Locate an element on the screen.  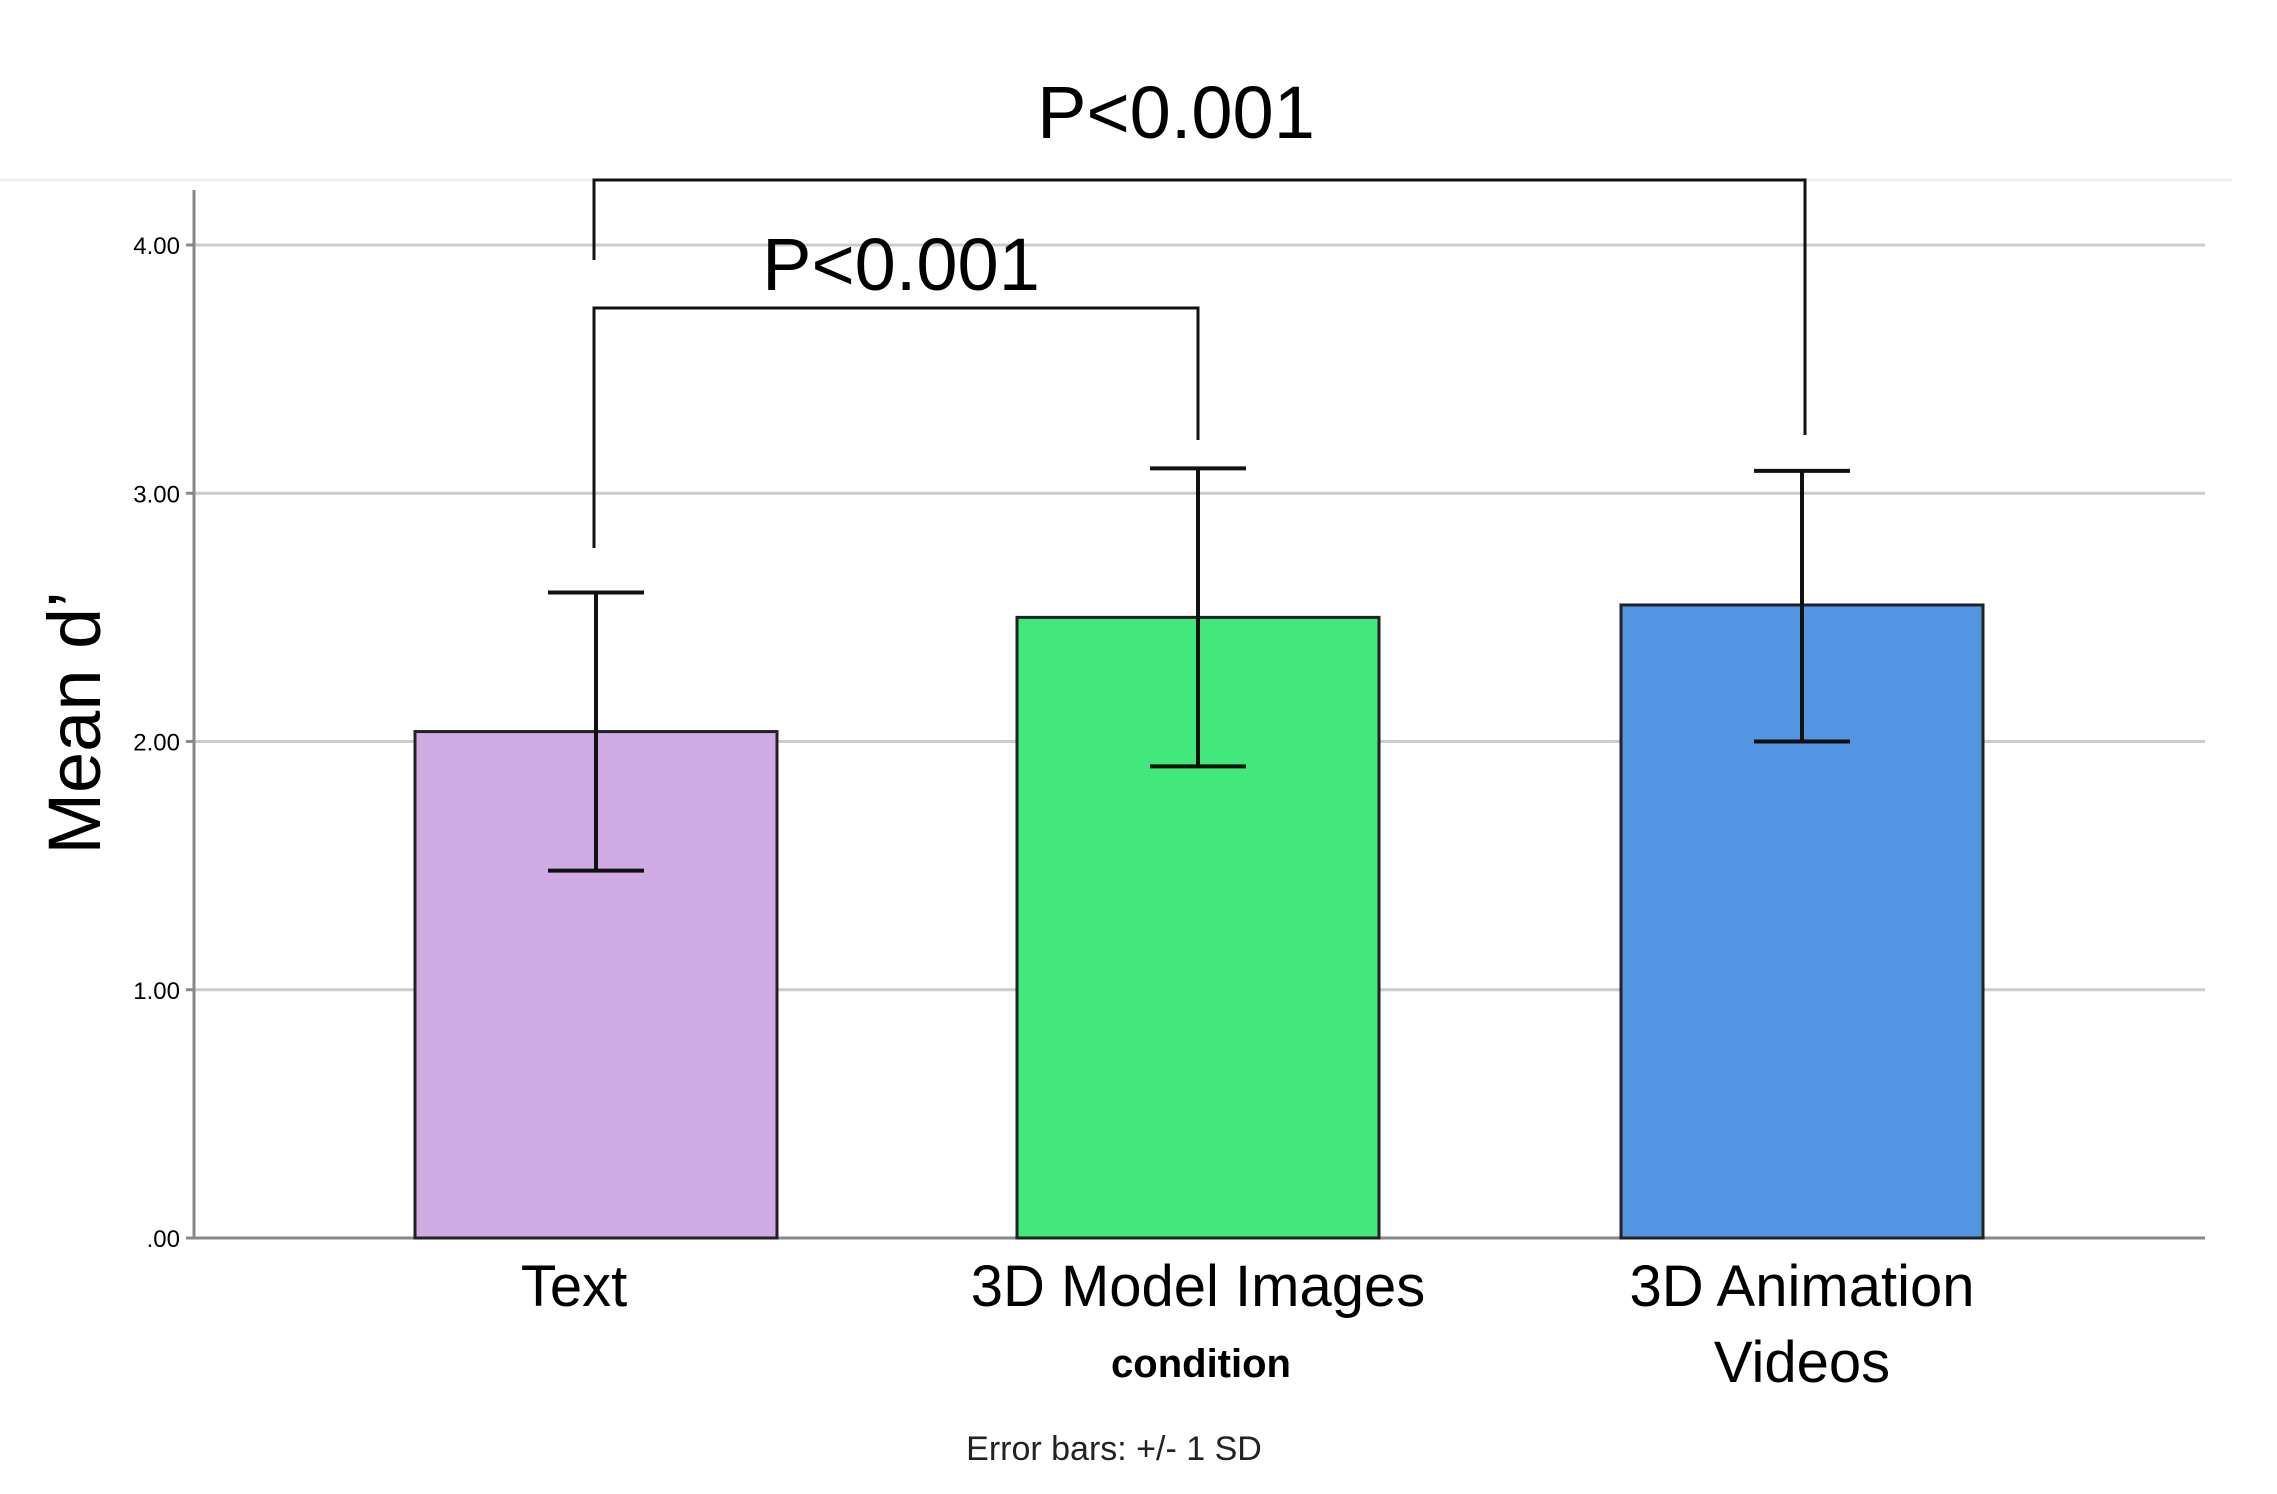
category-label: 3D Model Images is located at coordinates (1198, 1286).